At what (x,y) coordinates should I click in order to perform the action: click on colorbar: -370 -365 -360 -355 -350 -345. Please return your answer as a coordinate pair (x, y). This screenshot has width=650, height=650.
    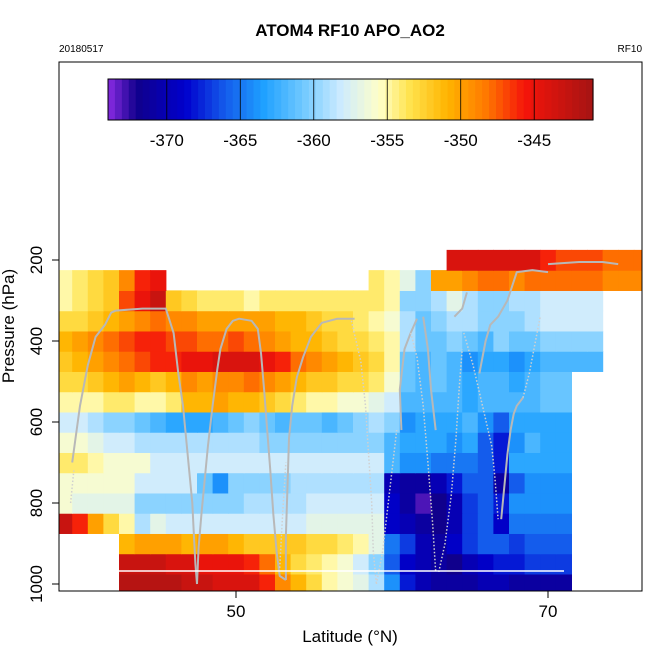
    Looking at the image, I should click on (350, 114).